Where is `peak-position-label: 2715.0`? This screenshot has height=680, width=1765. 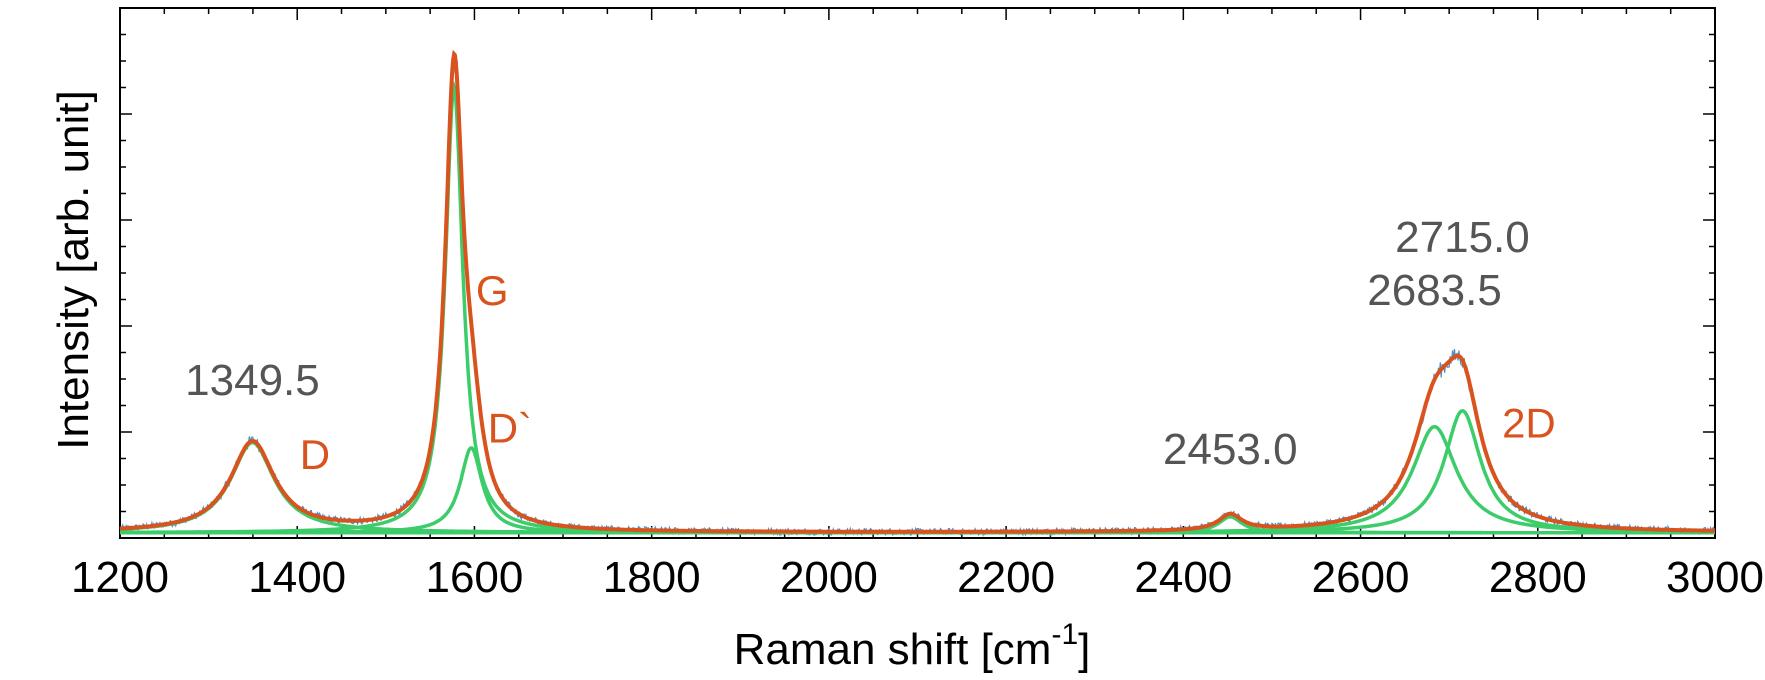
peak-position-label: 2715.0 is located at coordinates (1462, 237).